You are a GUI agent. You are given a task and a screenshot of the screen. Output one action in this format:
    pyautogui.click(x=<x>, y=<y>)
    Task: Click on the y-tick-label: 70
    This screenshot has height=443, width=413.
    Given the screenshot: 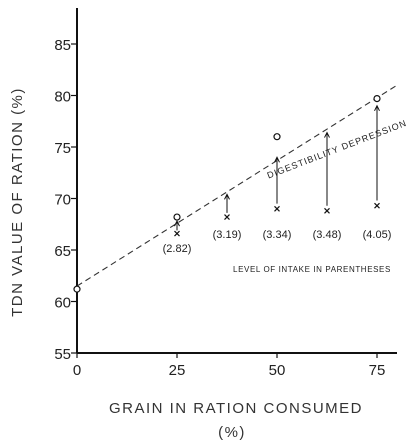 What is the action you would take?
    pyautogui.click(x=62, y=200)
    